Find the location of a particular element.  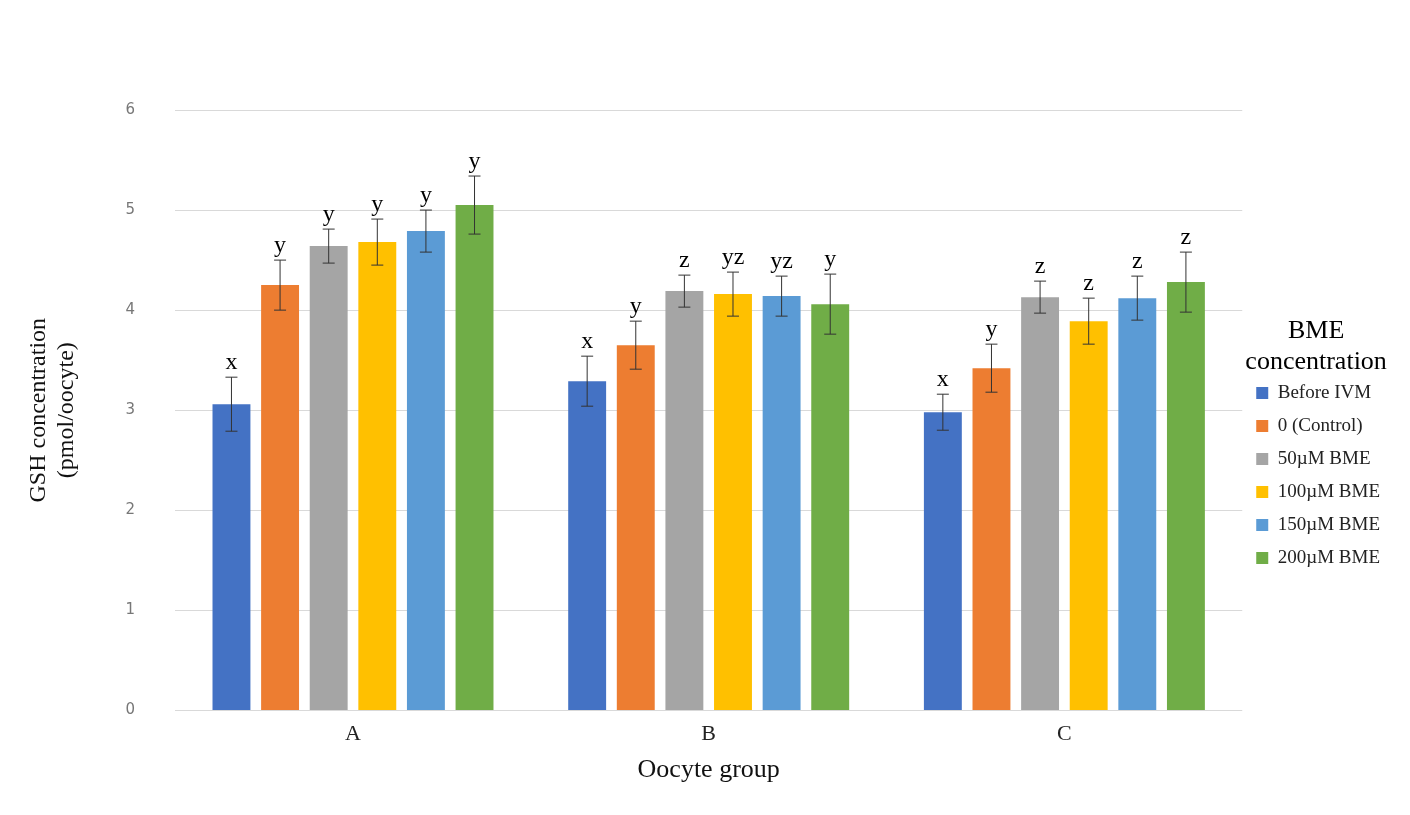

y-tick-label: 3 is located at coordinates (130, 409).